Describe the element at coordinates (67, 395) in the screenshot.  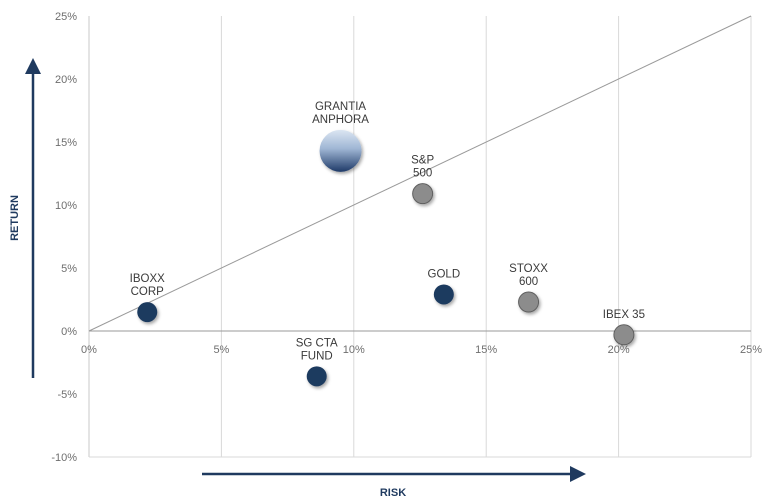
I see `y-tick-label: -5%` at that location.